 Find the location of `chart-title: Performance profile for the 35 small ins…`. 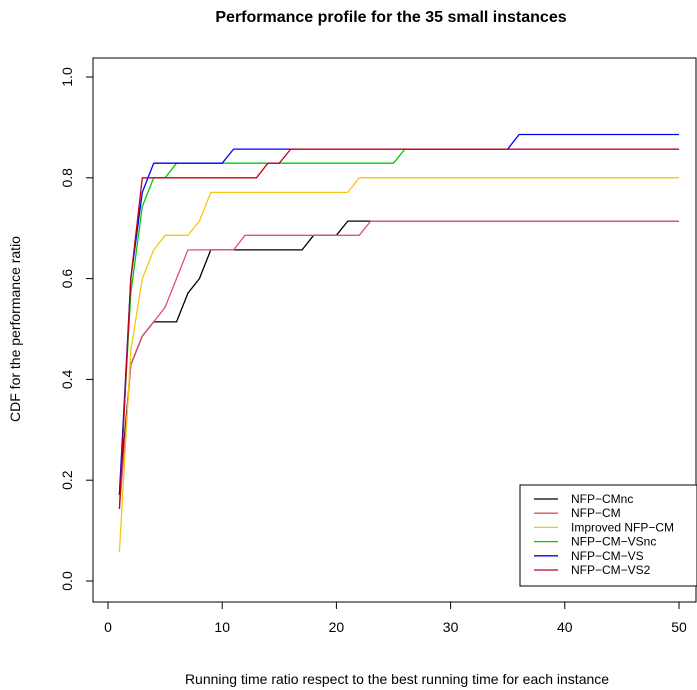

chart-title: Performance profile for the 35 small ins… is located at coordinates (390, 17).